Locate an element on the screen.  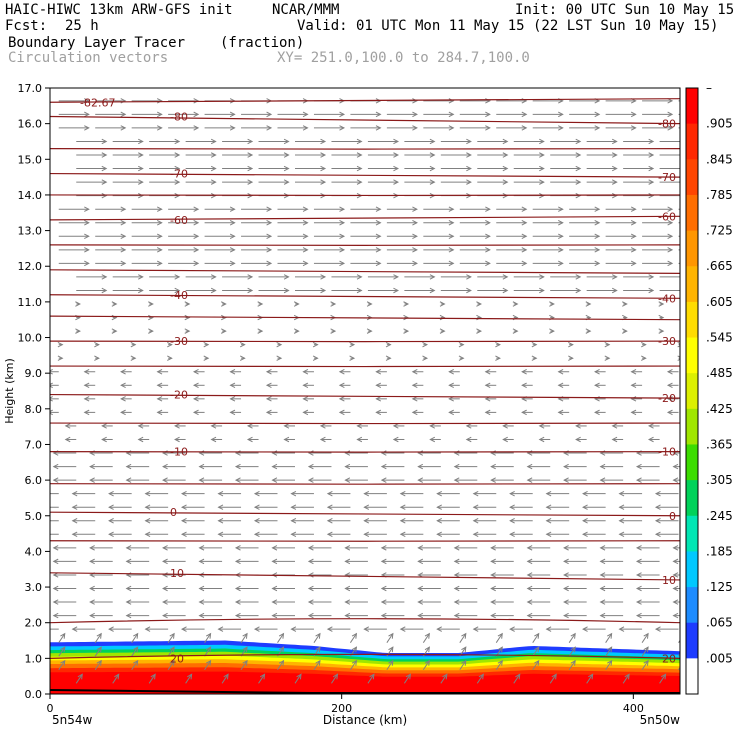
contour-label: 20 is located at coordinates (177, 658).